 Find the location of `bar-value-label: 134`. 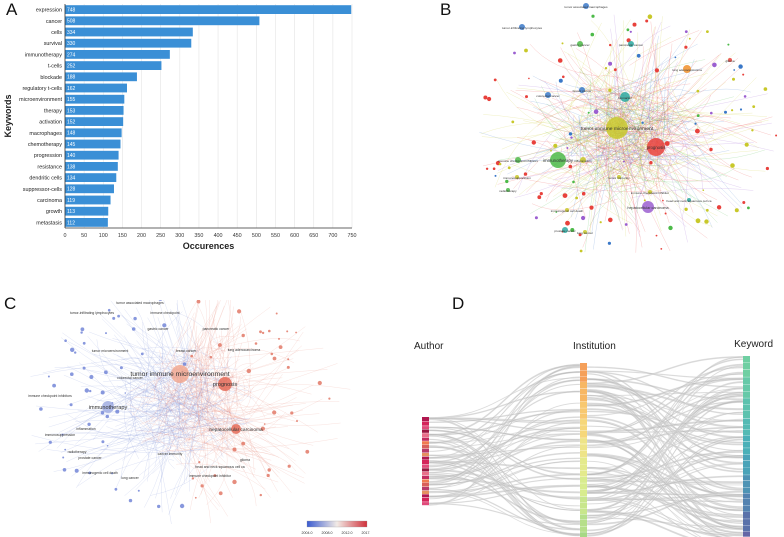

bar-value-label: 134 is located at coordinates (71, 179).